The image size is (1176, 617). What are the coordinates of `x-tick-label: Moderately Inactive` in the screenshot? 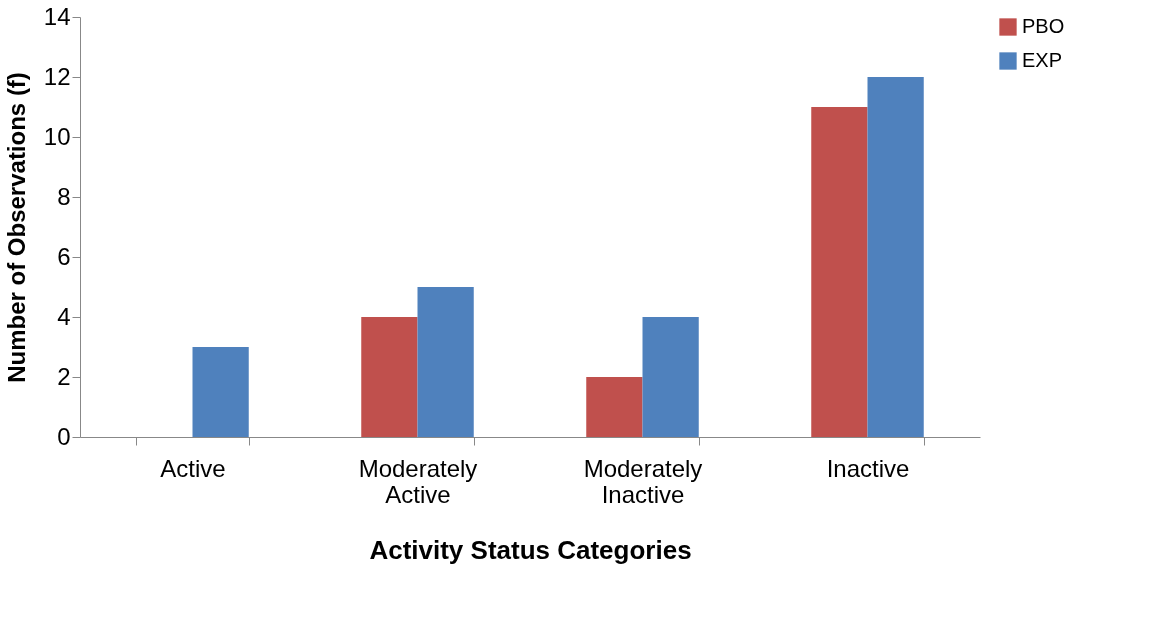 It's located at (643, 481).